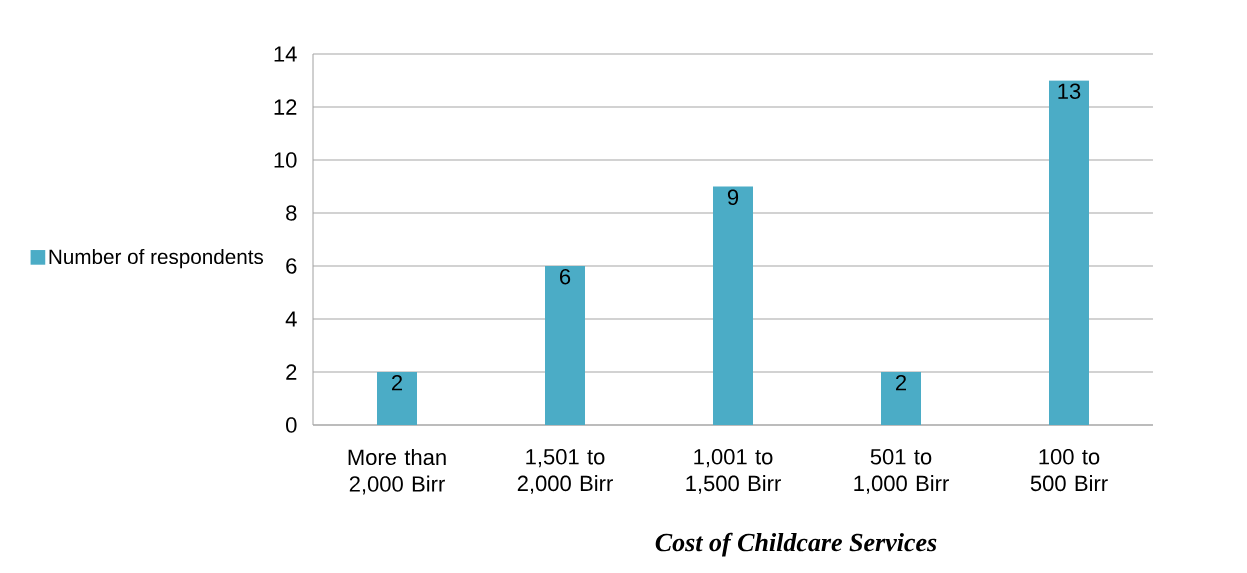 This screenshot has height=573, width=1247. What do you see at coordinates (565, 471) in the screenshot?
I see `x-tick-label: 1,501 to 2,000 Birr` at bounding box center [565, 471].